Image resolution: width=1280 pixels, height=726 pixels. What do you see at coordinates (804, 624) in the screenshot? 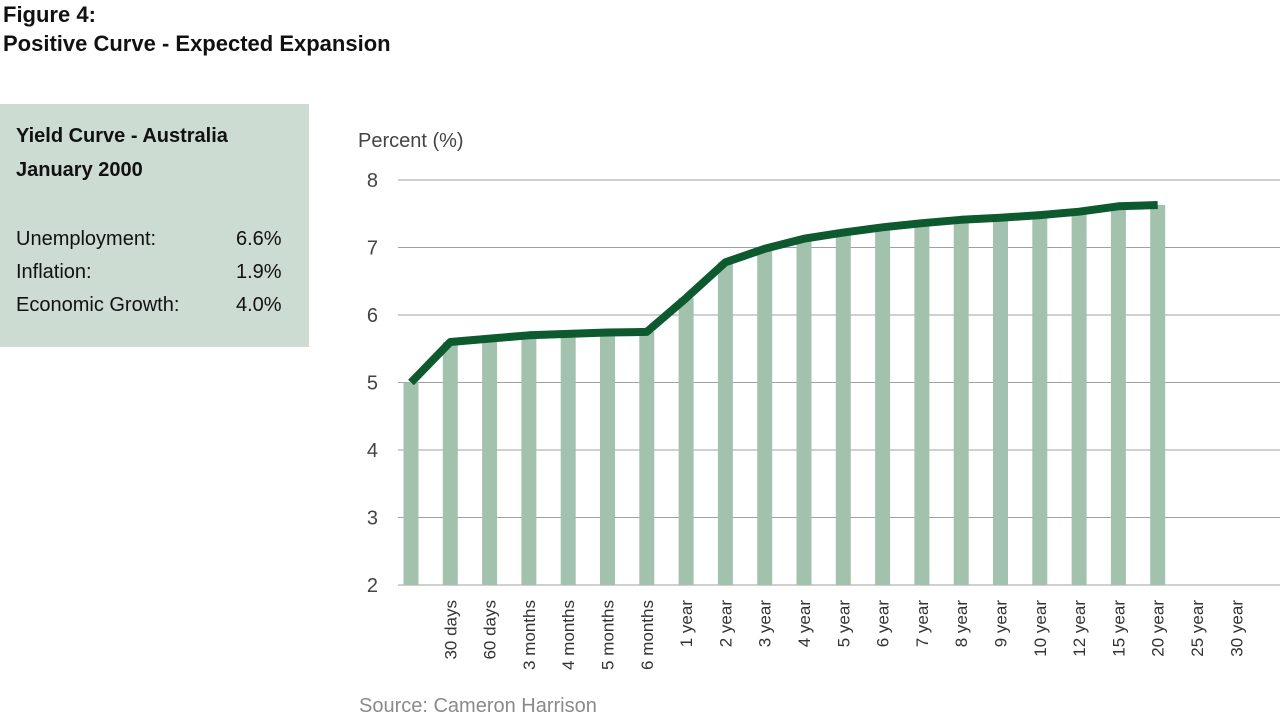
I see `x-tick-label: 4 year` at bounding box center [804, 624].